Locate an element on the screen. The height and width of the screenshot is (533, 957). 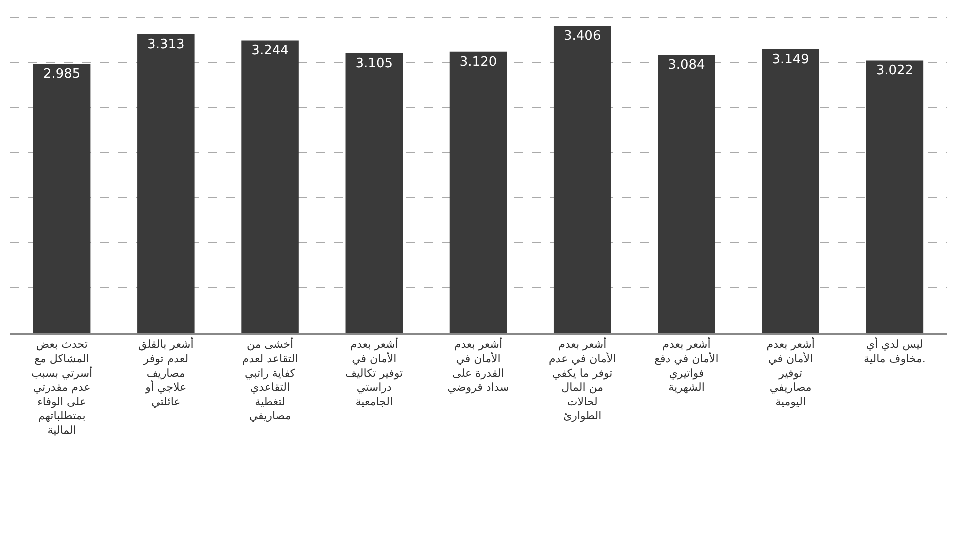
data-label: 3.120 is located at coordinates (479, 62).